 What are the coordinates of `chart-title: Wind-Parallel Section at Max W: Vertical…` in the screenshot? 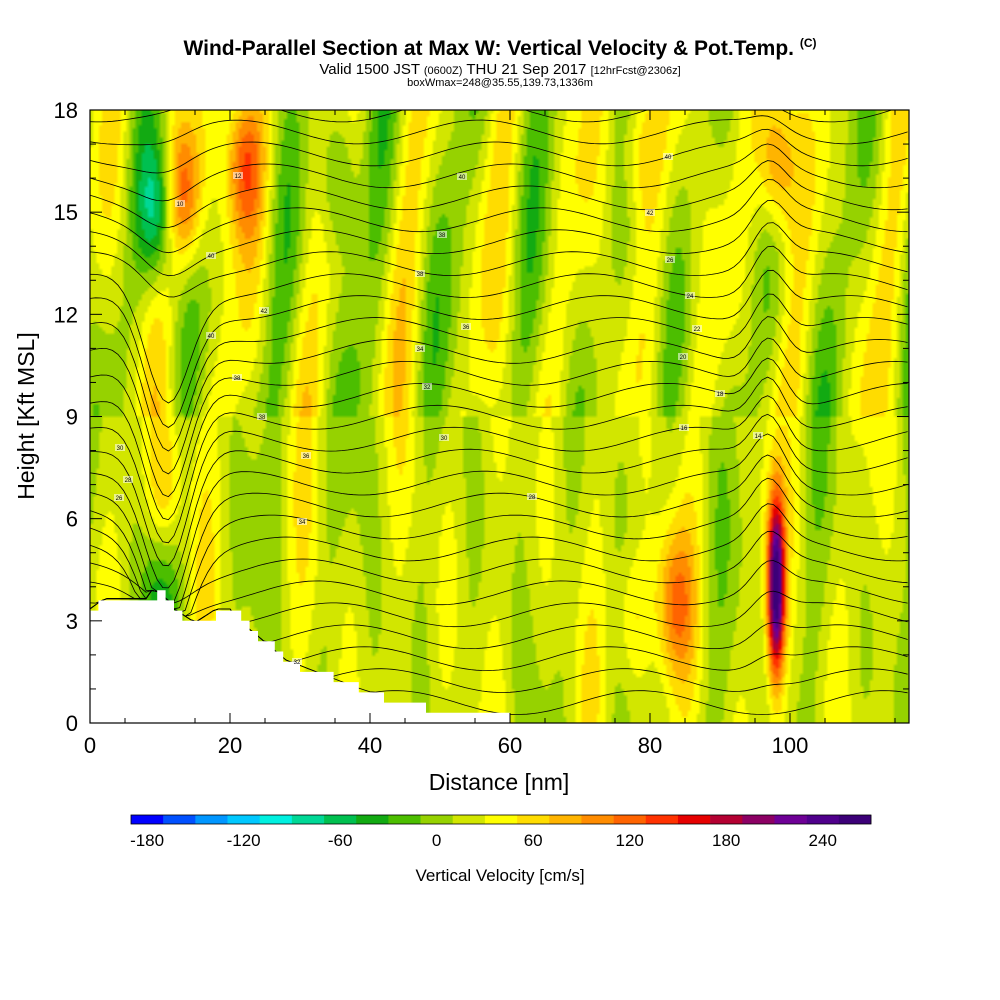 It's located at (500, 48).